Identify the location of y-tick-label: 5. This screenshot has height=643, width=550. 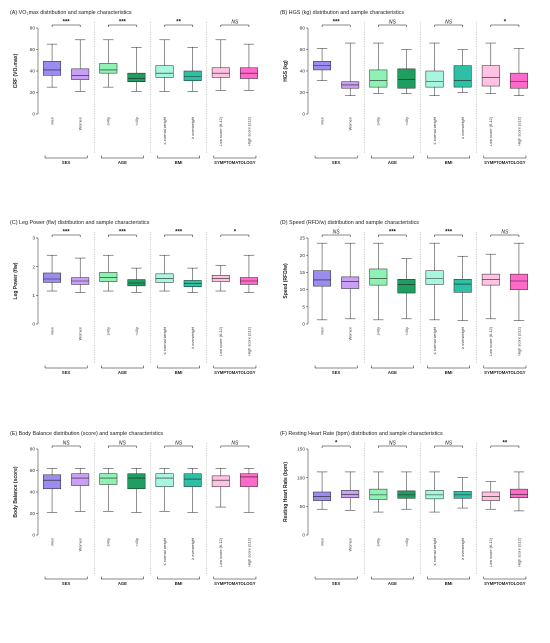
(303, 307).